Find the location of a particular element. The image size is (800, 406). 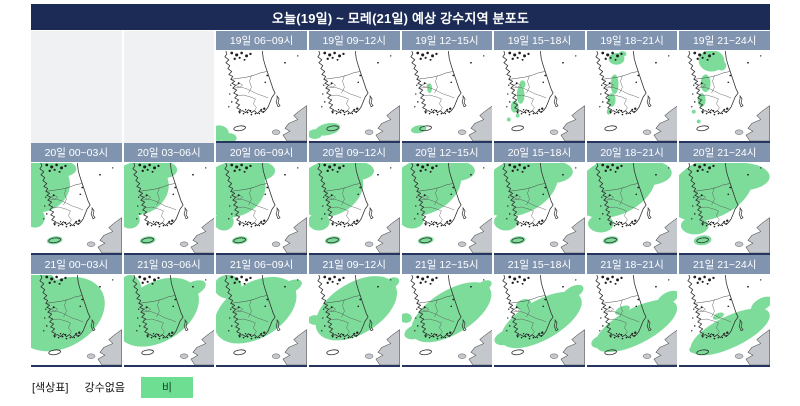

forecast-panel: 19일 21~24시 is located at coordinates (724, 87).